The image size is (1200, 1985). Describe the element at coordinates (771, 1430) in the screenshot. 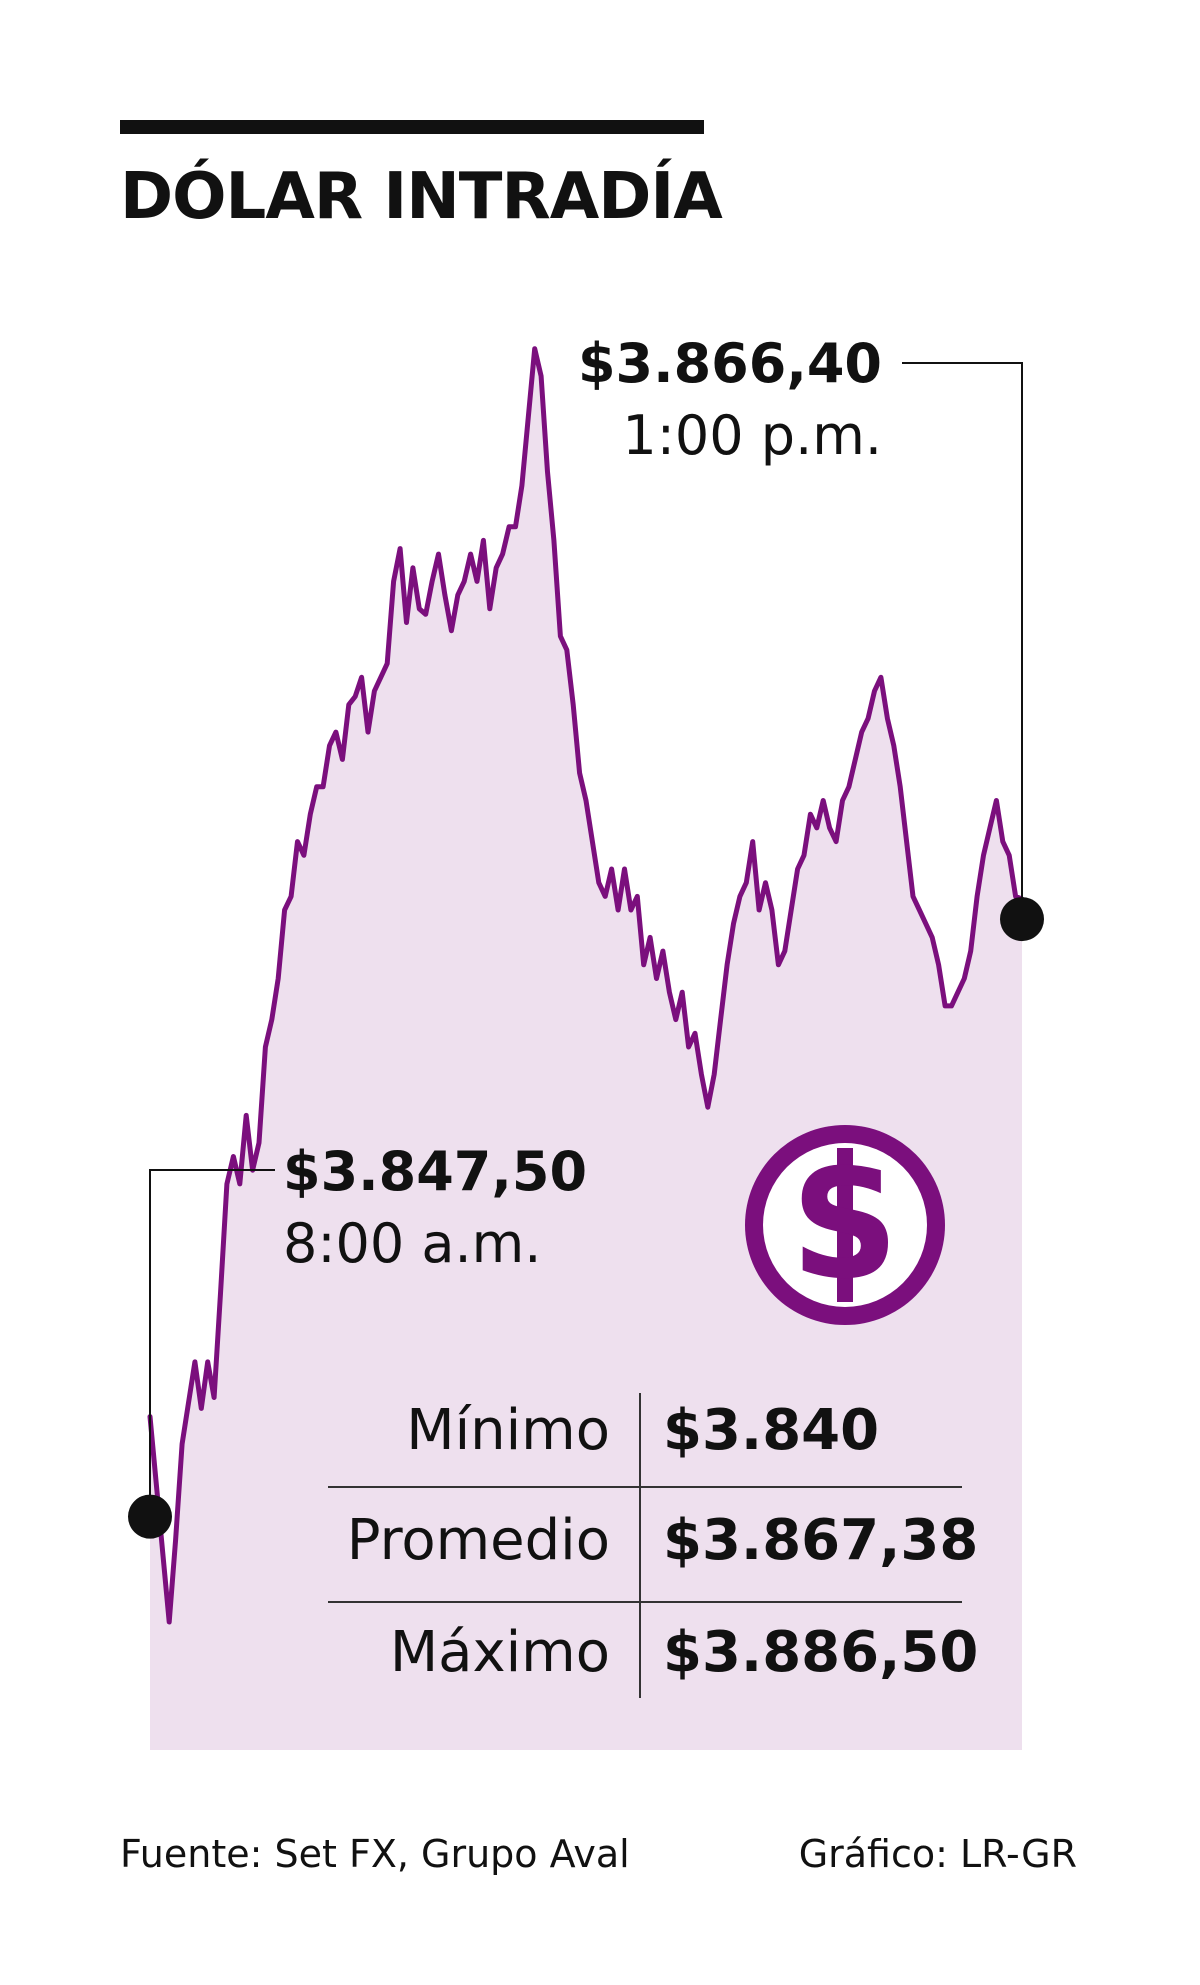

I see `stat-min-value: $3.840` at that location.